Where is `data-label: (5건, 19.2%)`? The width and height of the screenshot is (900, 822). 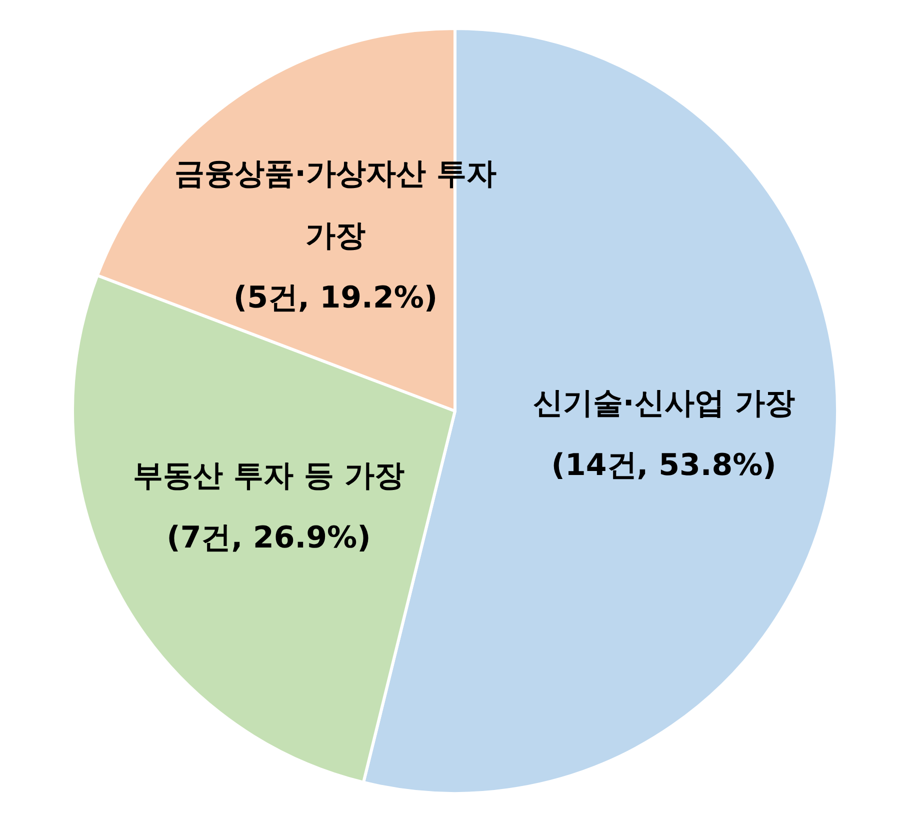 data-label: (5건, 19.2%) is located at coordinates (335, 298).